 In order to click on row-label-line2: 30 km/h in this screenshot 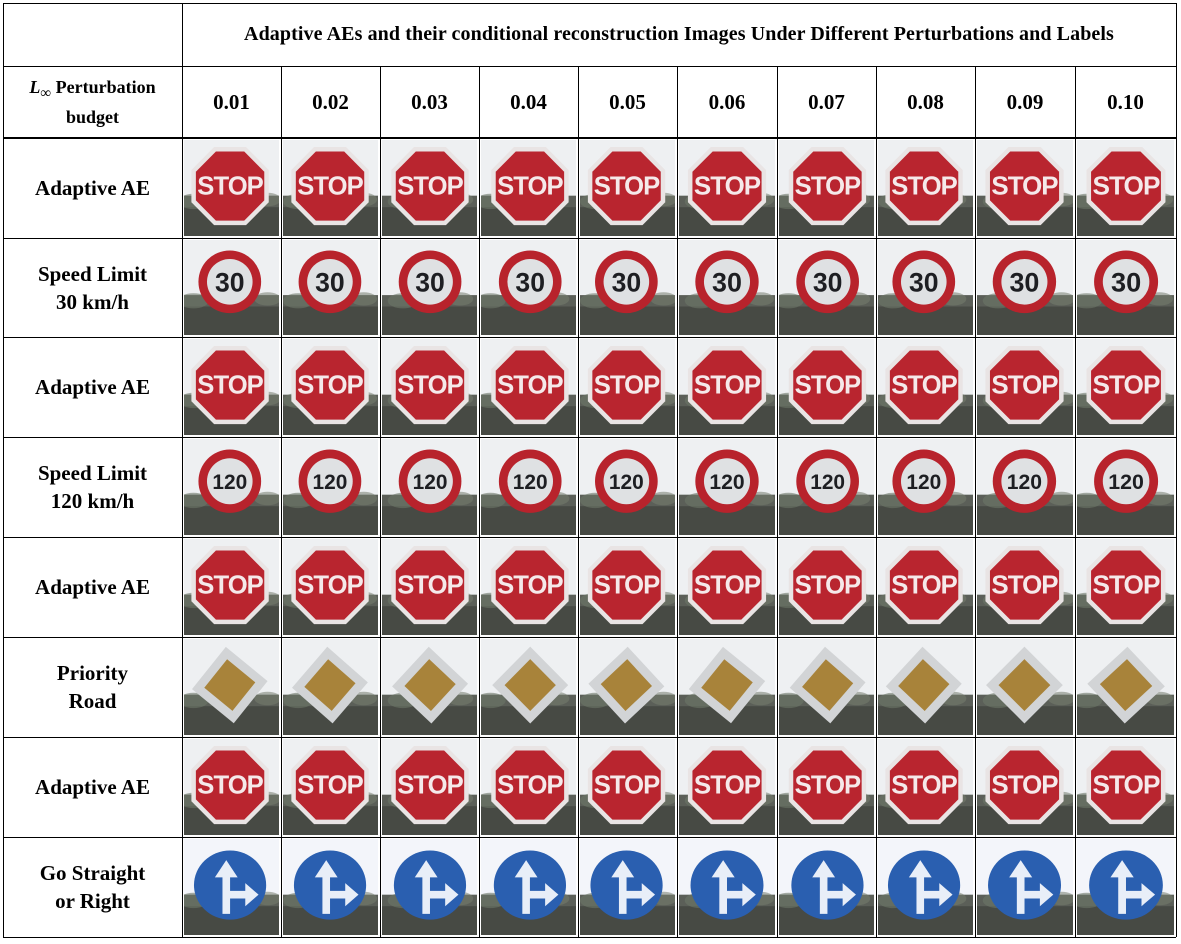, I will do `click(92, 301)`.